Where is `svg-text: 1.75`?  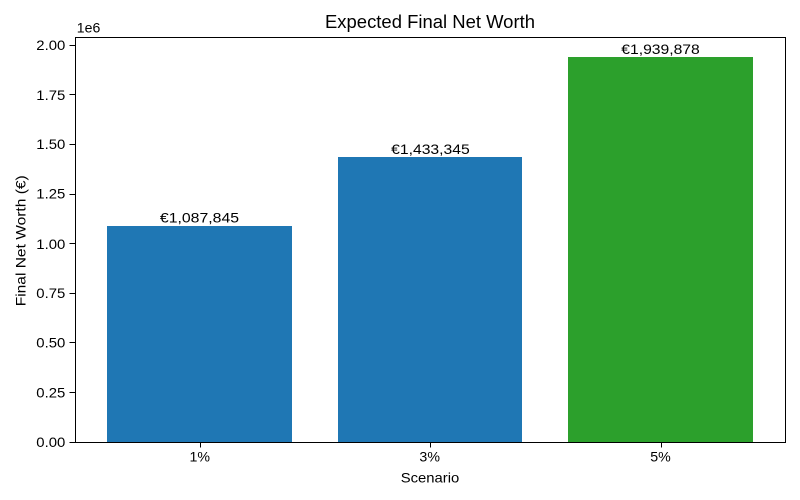
svg-text: 1.75 is located at coordinates (50, 95).